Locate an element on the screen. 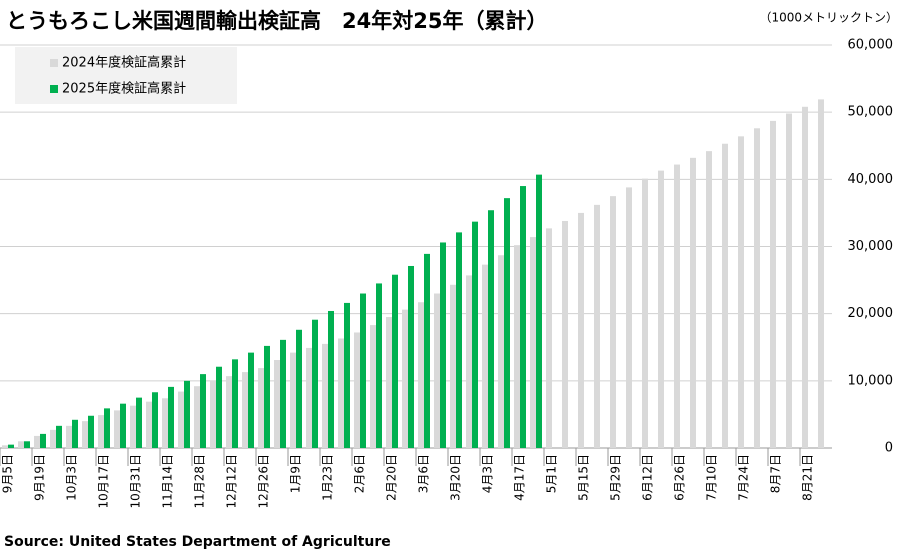  x-tick-label: 9月5日 is located at coordinates (8, 473).